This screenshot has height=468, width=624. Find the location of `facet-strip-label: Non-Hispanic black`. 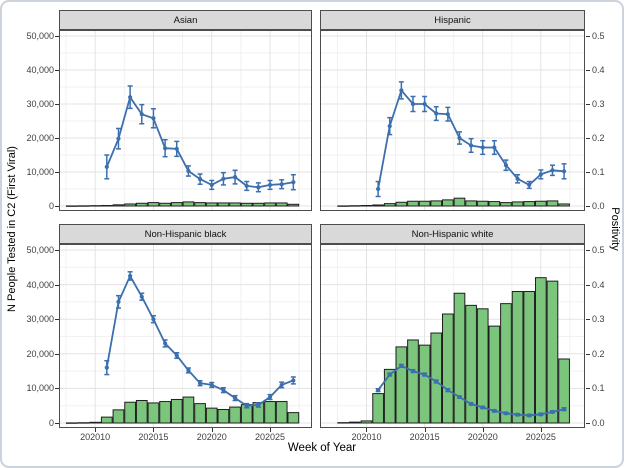

facet-strip-label: Non-Hispanic black is located at coordinates (185, 234).